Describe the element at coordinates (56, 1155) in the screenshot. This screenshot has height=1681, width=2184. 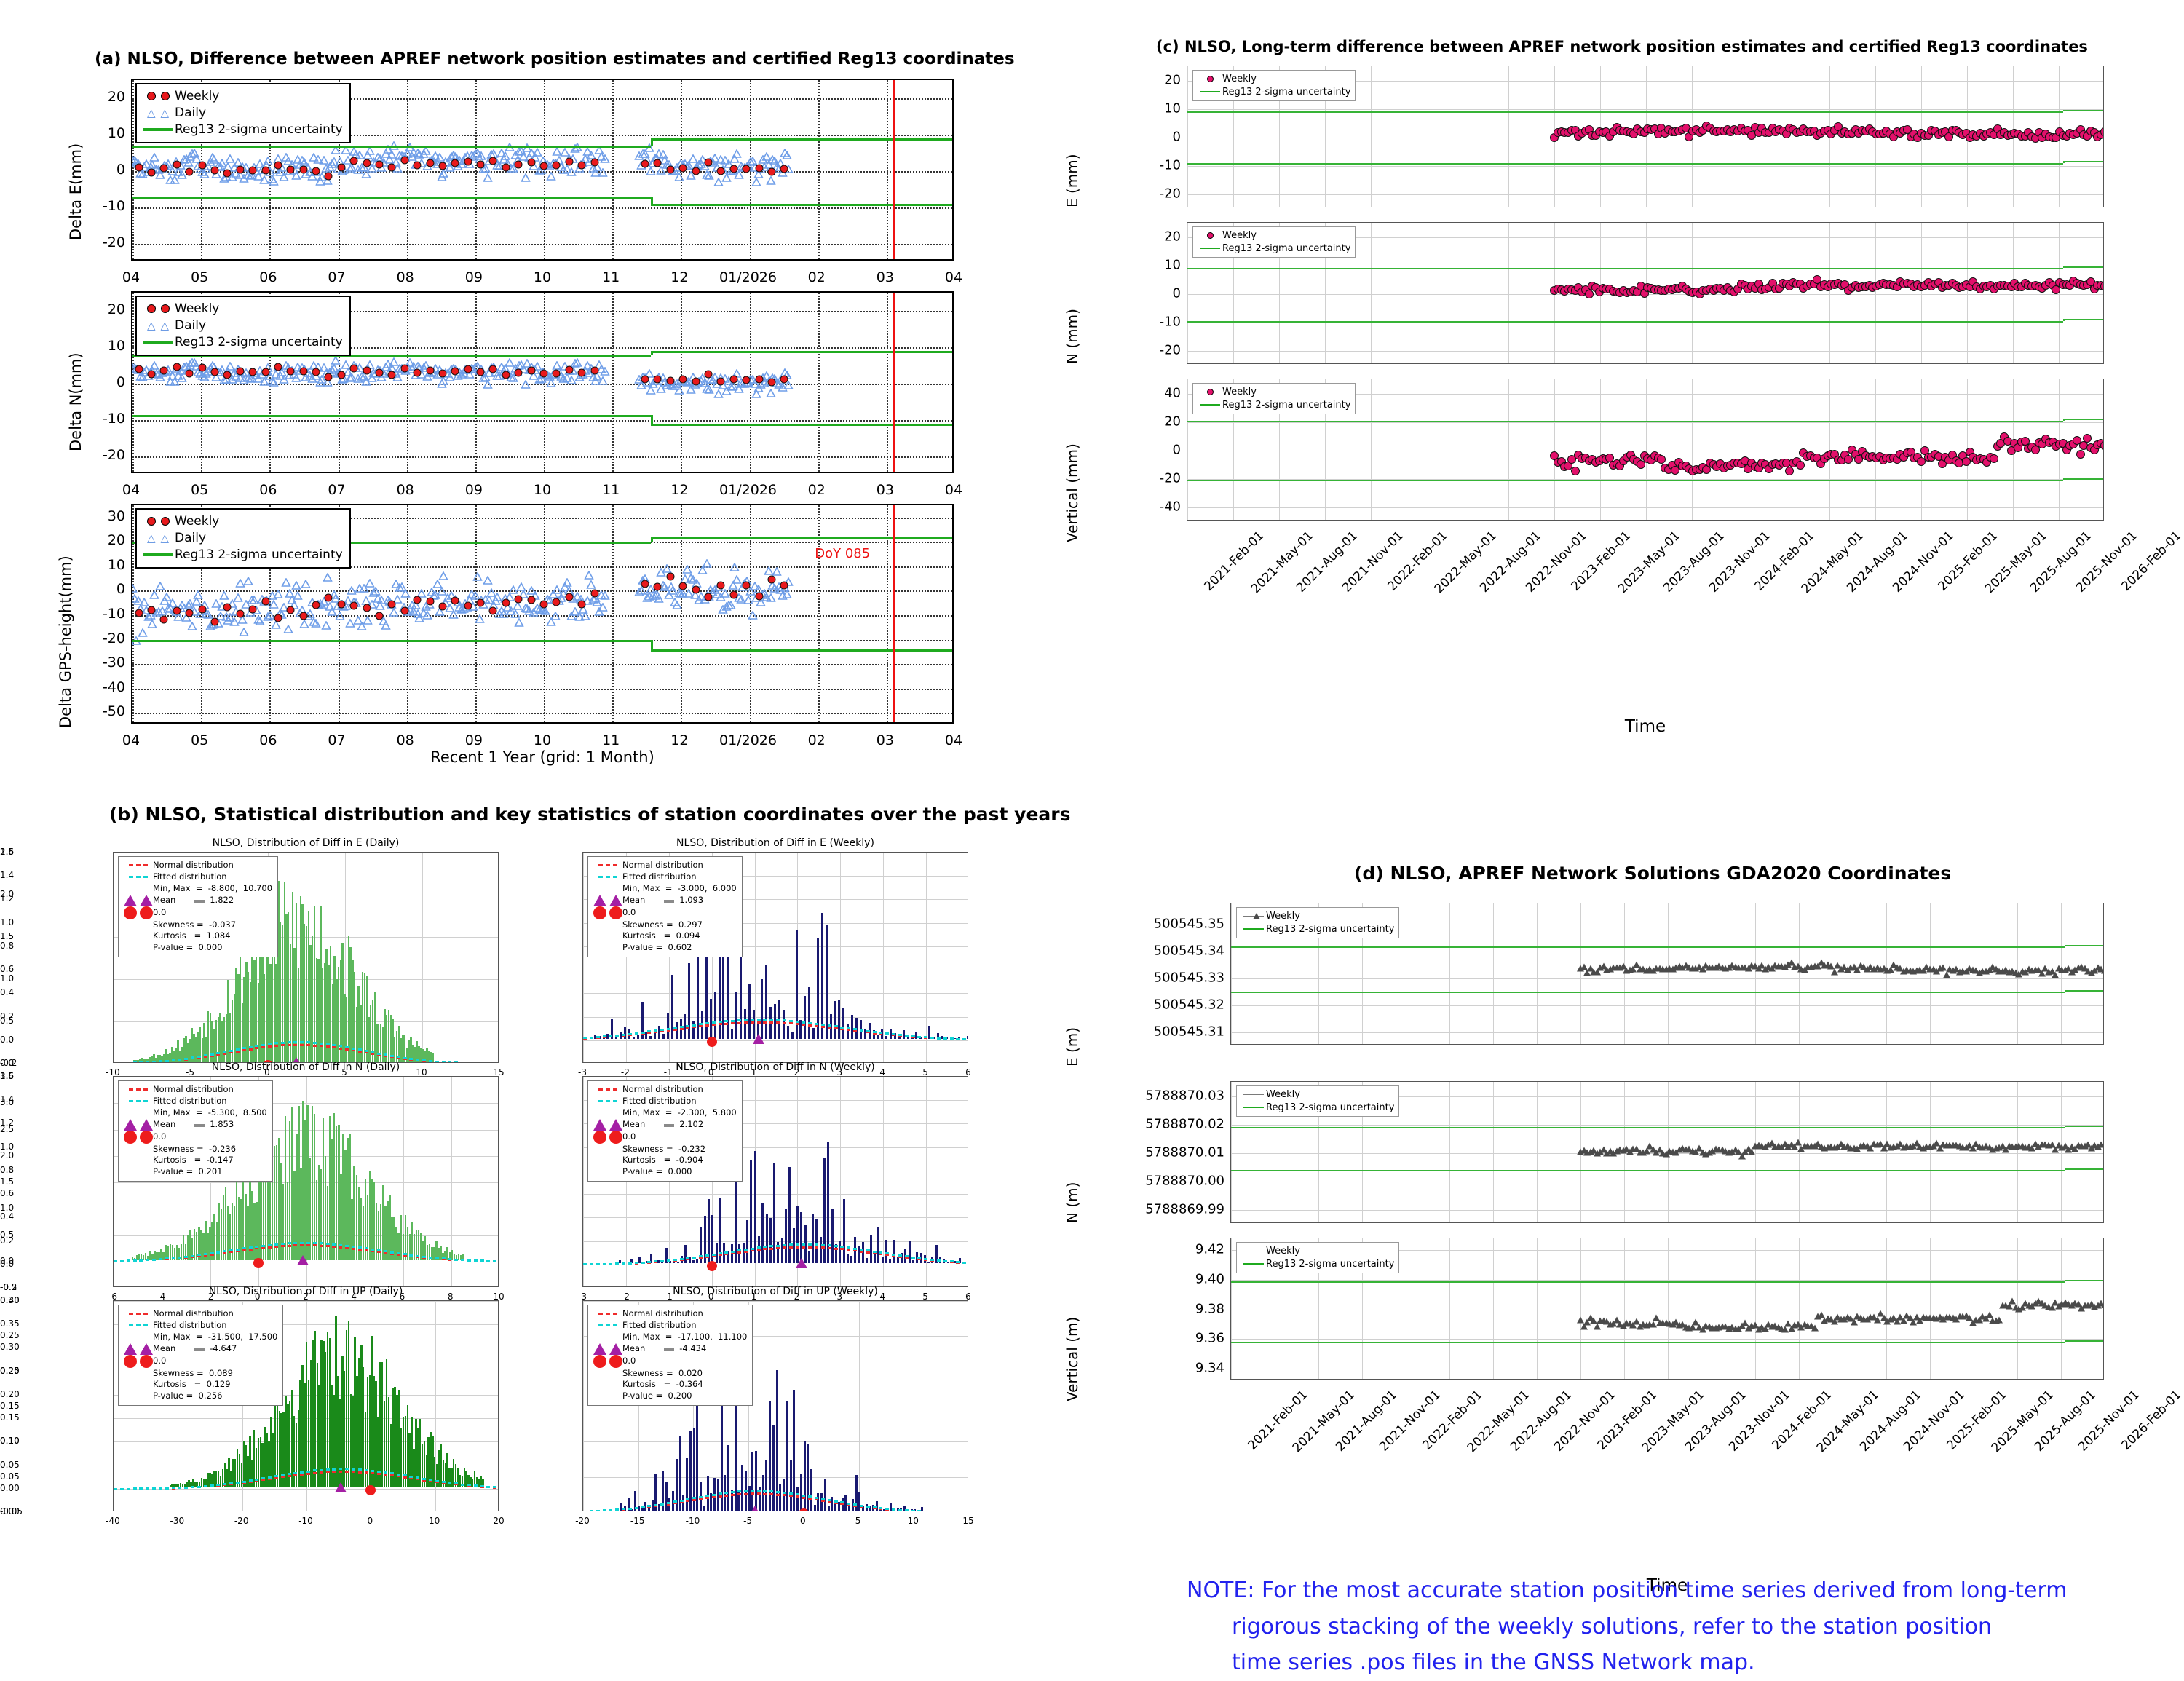
I see `y-tick-label: 2.0` at that location.